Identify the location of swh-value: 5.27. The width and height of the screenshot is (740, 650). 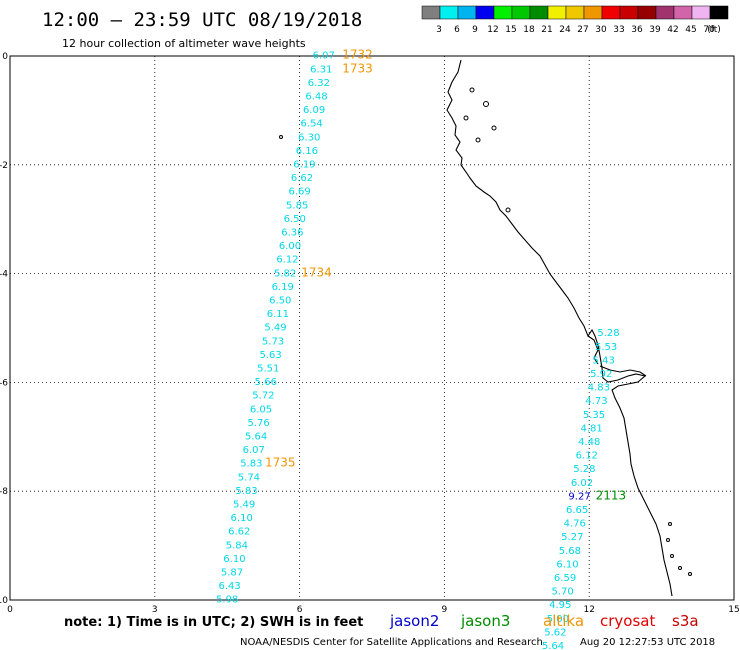
(572, 537).